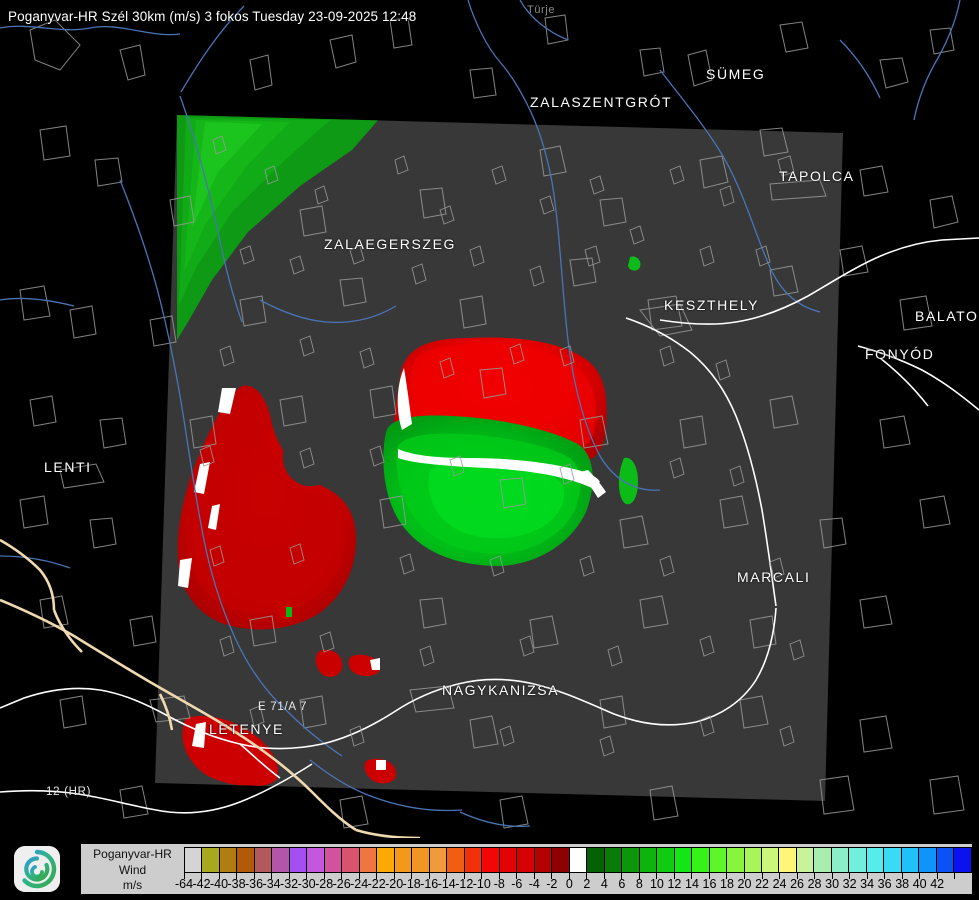 This screenshot has height=900, width=979. What do you see at coordinates (505, 883) in the screenshot?
I see `tick-18: -8` at bounding box center [505, 883].